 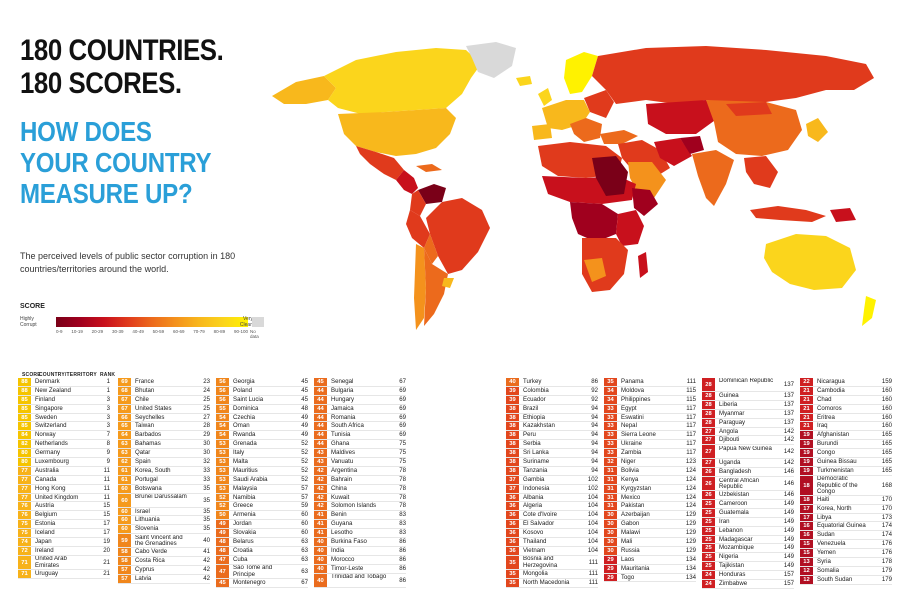 I want to click on score-badge: 28, so click(x=708, y=413).